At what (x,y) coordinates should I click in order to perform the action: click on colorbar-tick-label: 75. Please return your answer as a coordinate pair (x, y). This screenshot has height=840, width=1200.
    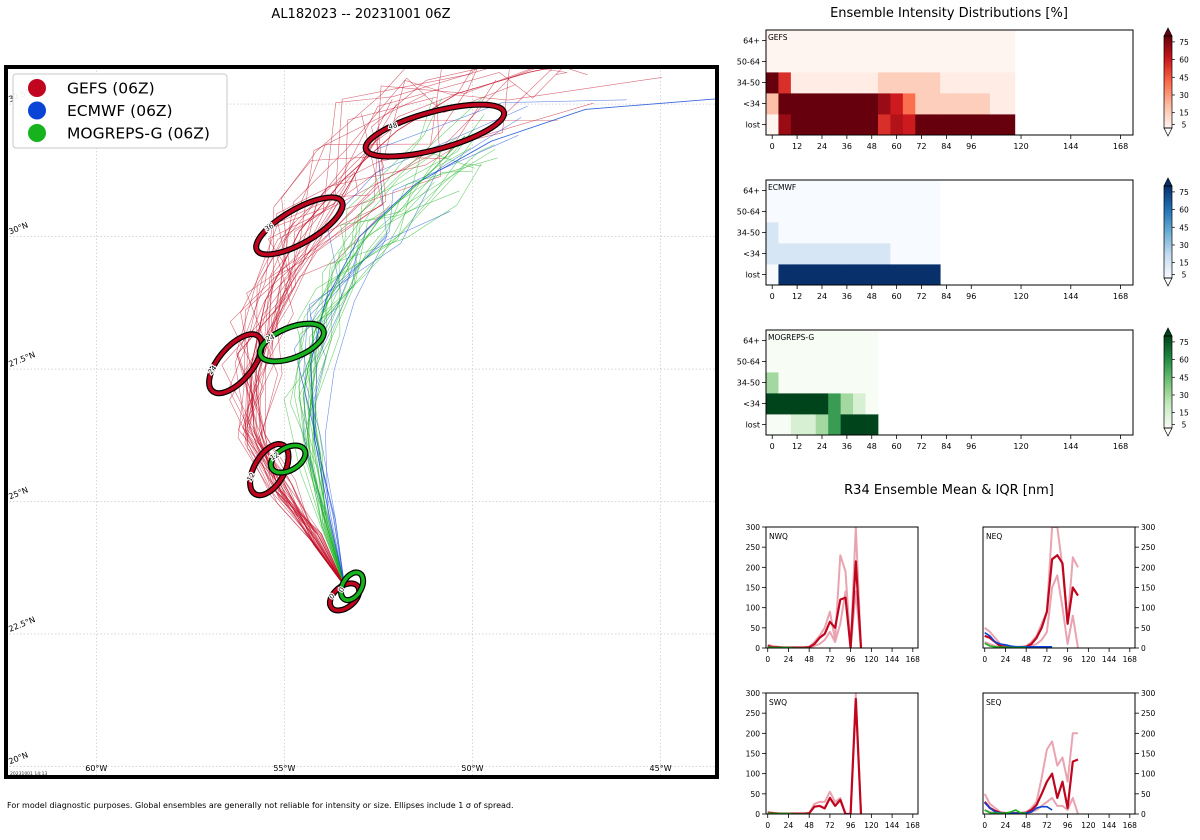
    Looking at the image, I should click on (1184, 342).